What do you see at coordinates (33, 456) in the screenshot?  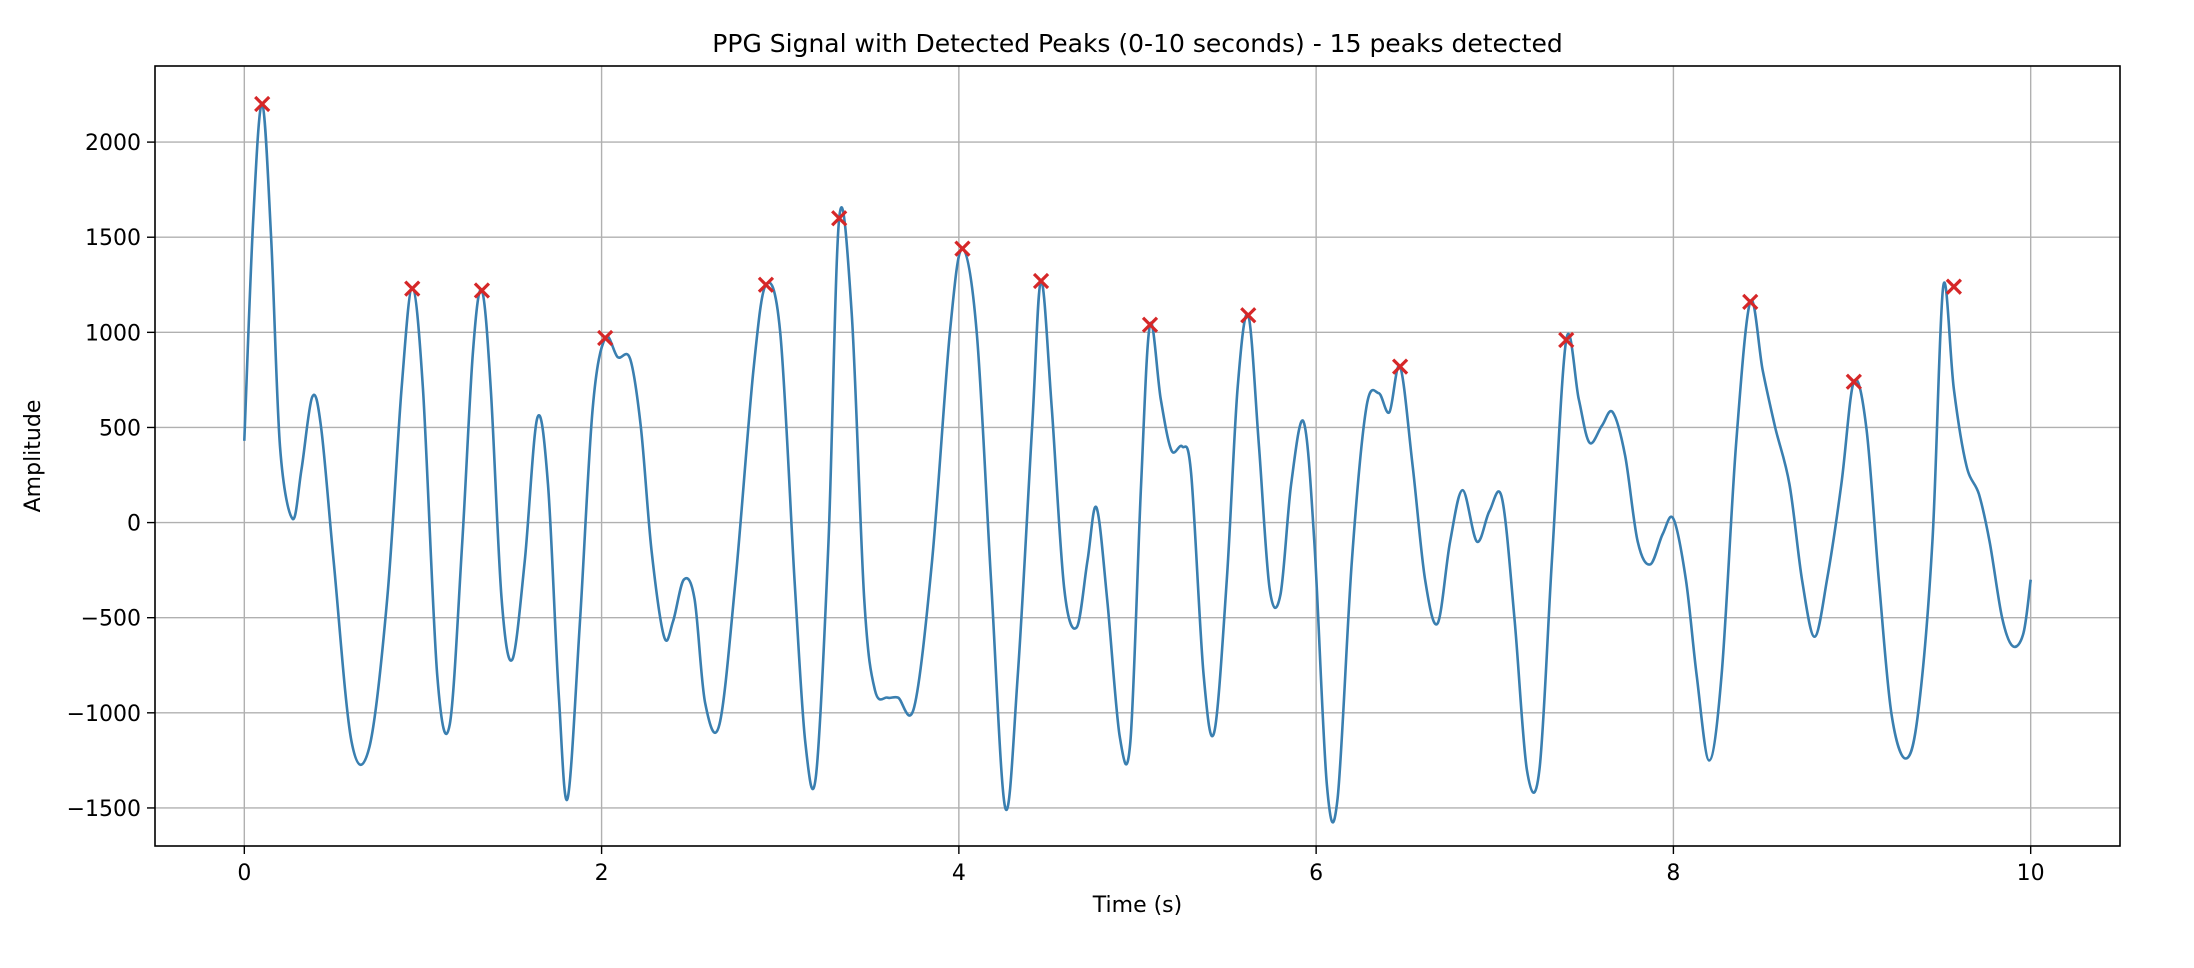 I see `y-axis-label: Amplitude` at bounding box center [33, 456].